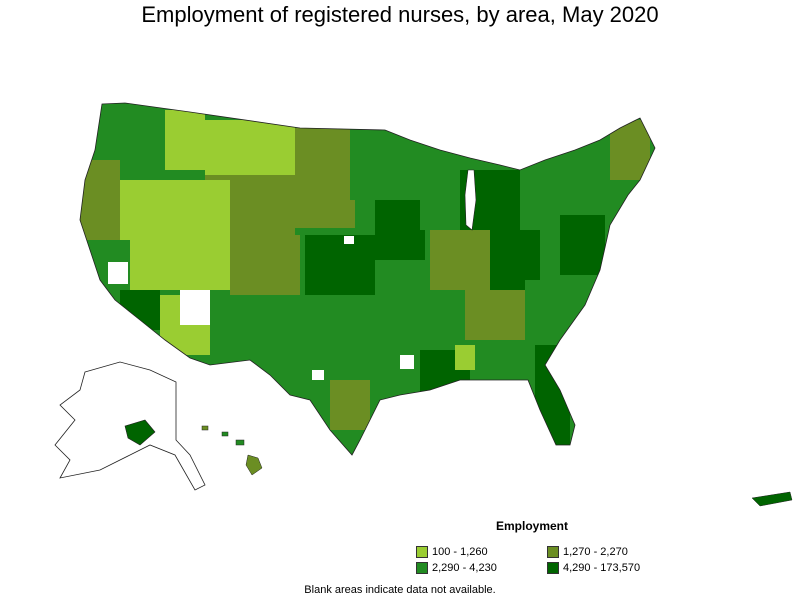 The width and height of the screenshot is (800, 600). I want to click on footnote: Blank areas indicate data not available., so click(400, 590).